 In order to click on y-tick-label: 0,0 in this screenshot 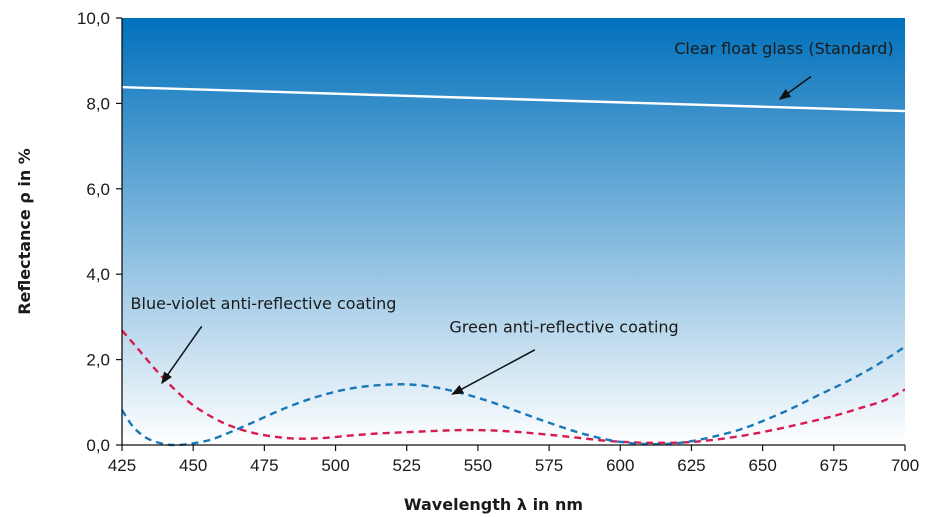, I will do `click(98, 445)`.